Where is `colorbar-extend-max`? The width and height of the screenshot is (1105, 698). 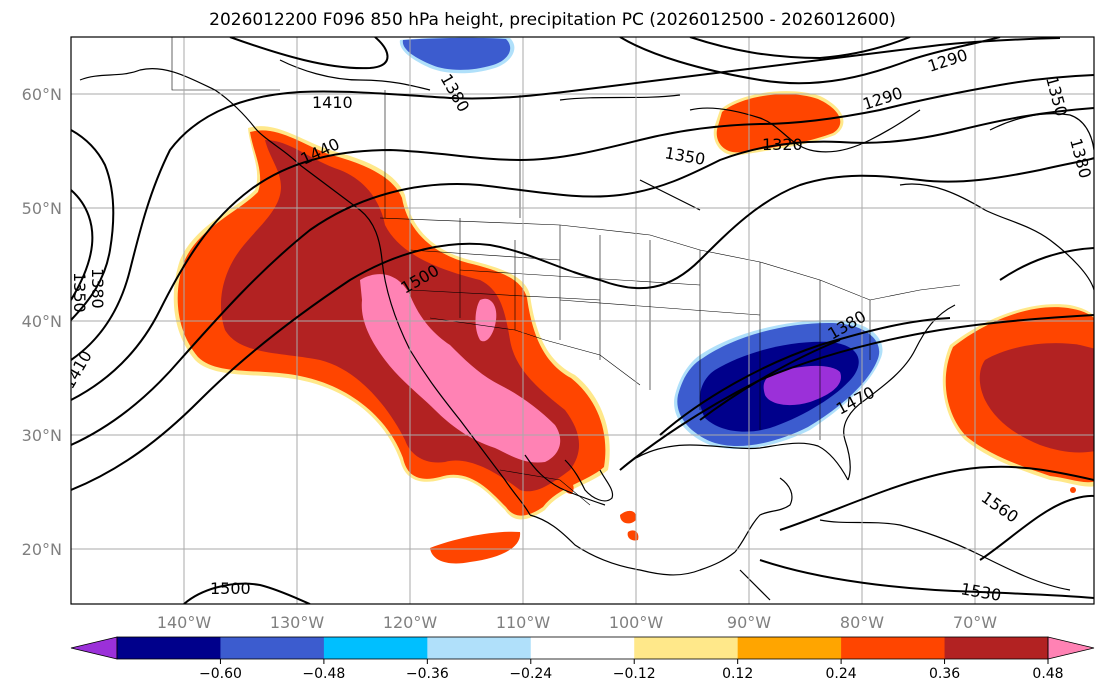
colorbar-extend-max is located at coordinates (1071, 648).